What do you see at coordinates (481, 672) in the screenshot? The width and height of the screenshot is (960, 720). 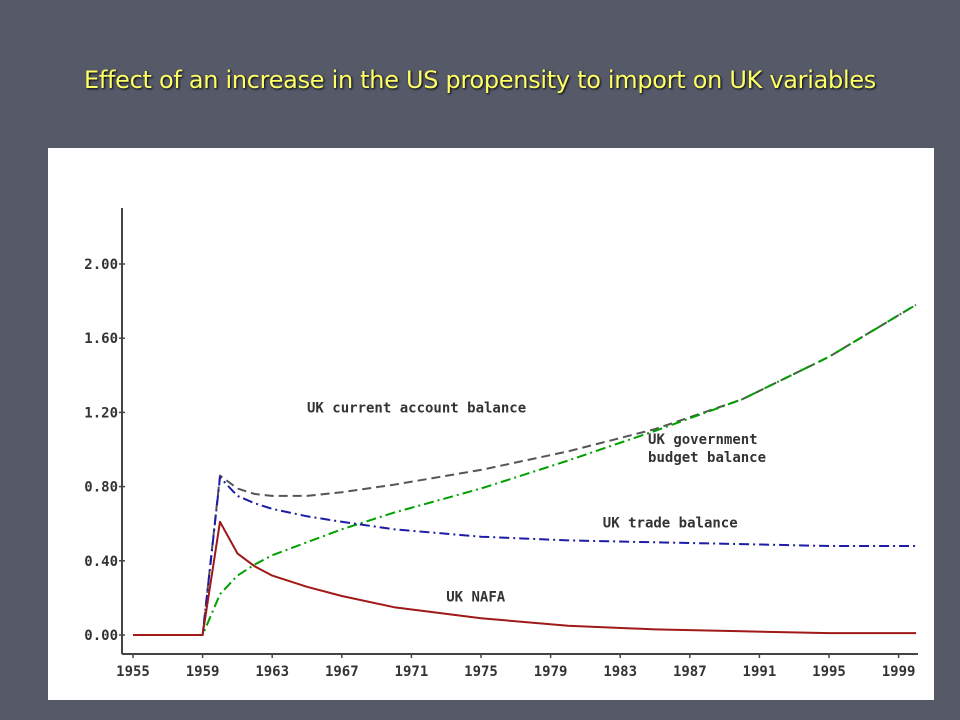 I see `x-tick-label: 1975` at bounding box center [481, 672].